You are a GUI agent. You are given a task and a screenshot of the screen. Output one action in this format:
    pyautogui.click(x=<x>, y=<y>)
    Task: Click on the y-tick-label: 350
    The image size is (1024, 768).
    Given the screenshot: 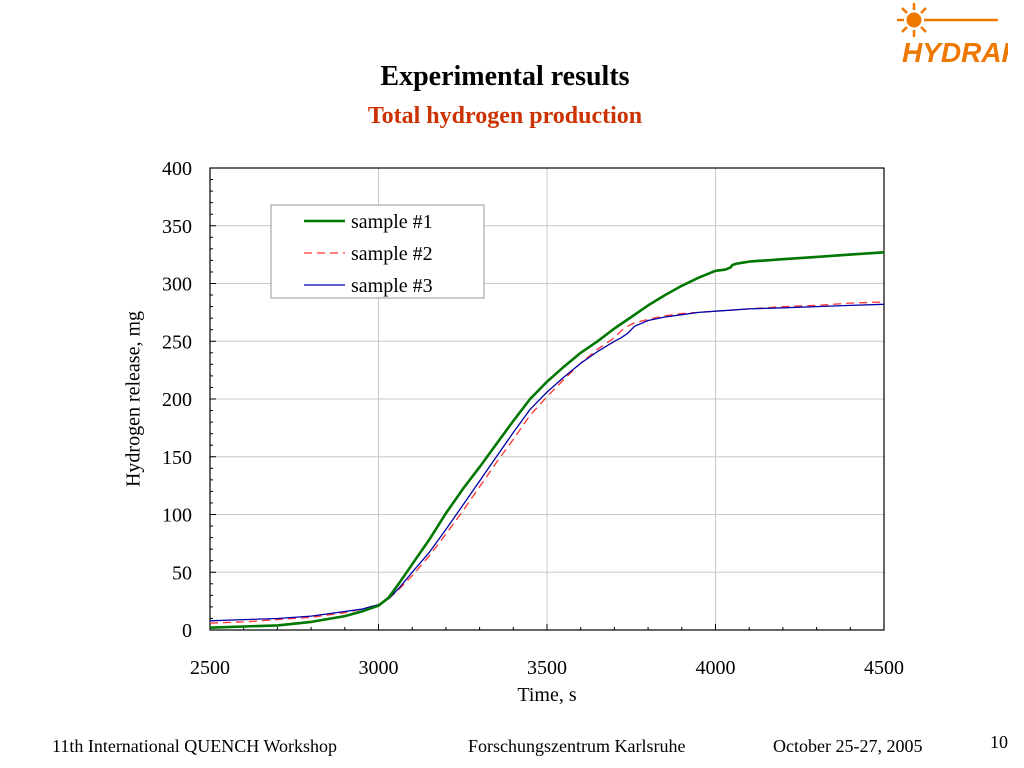 What is the action you would take?
    pyautogui.click(x=177, y=227)
    